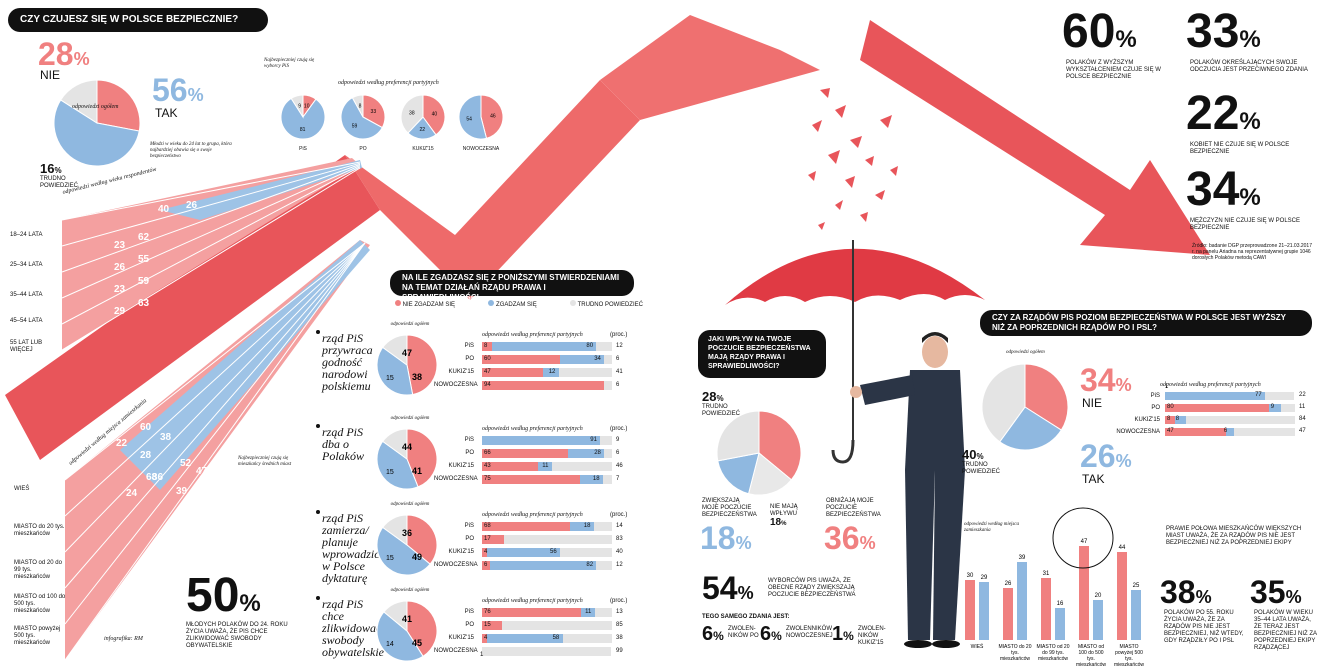 The height and width of the screenshot is (669, 1323). Describe the element at coordinates (743, 632) in the screenshot. I see `same-opinion-text: ZWOLEN-NIKÓW PO` at that location.